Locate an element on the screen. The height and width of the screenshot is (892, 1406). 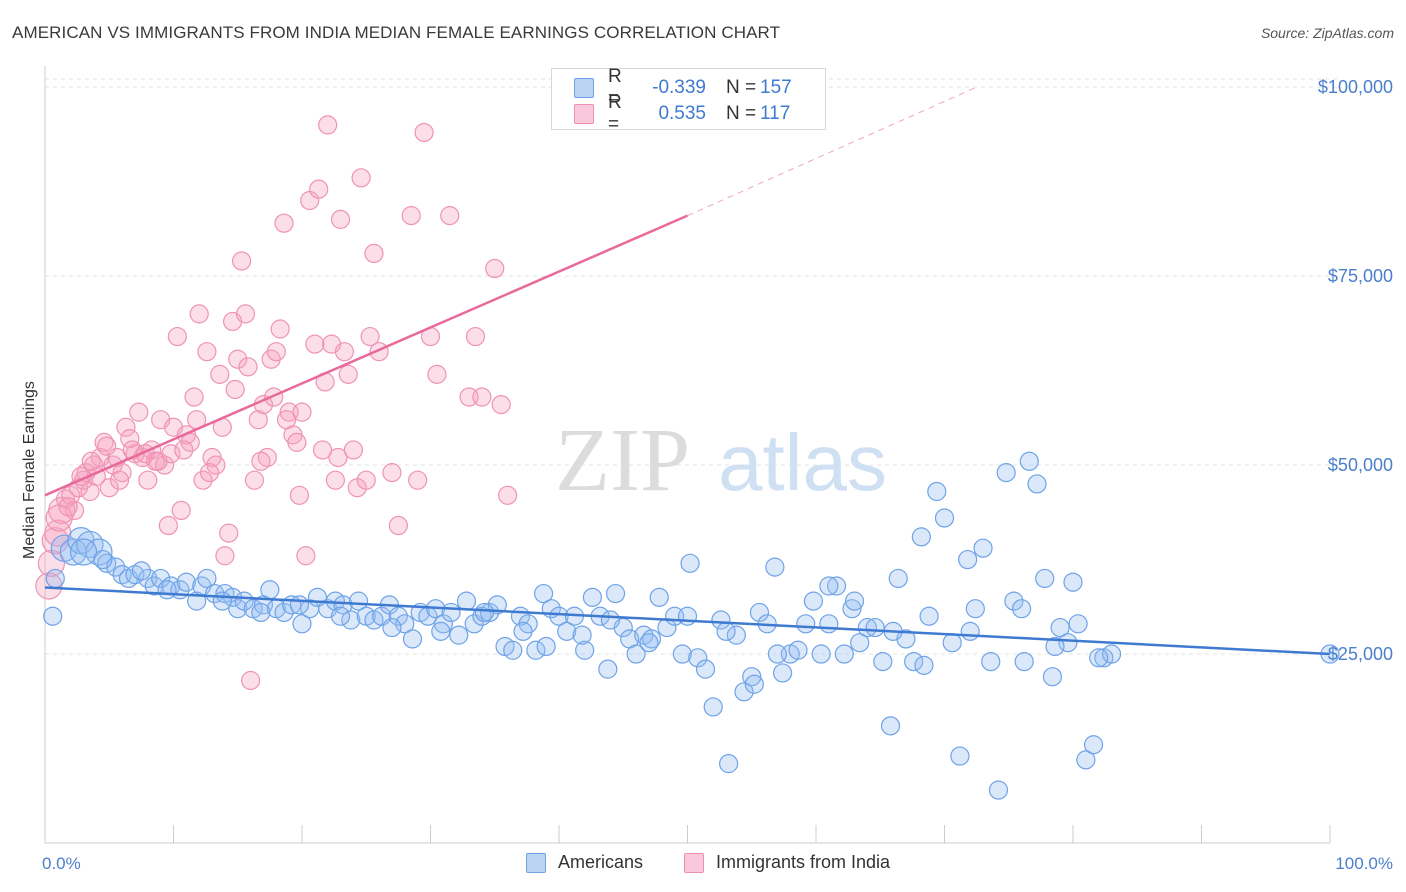
watermark-zip: ZIP is located at coordinates (622, 460).